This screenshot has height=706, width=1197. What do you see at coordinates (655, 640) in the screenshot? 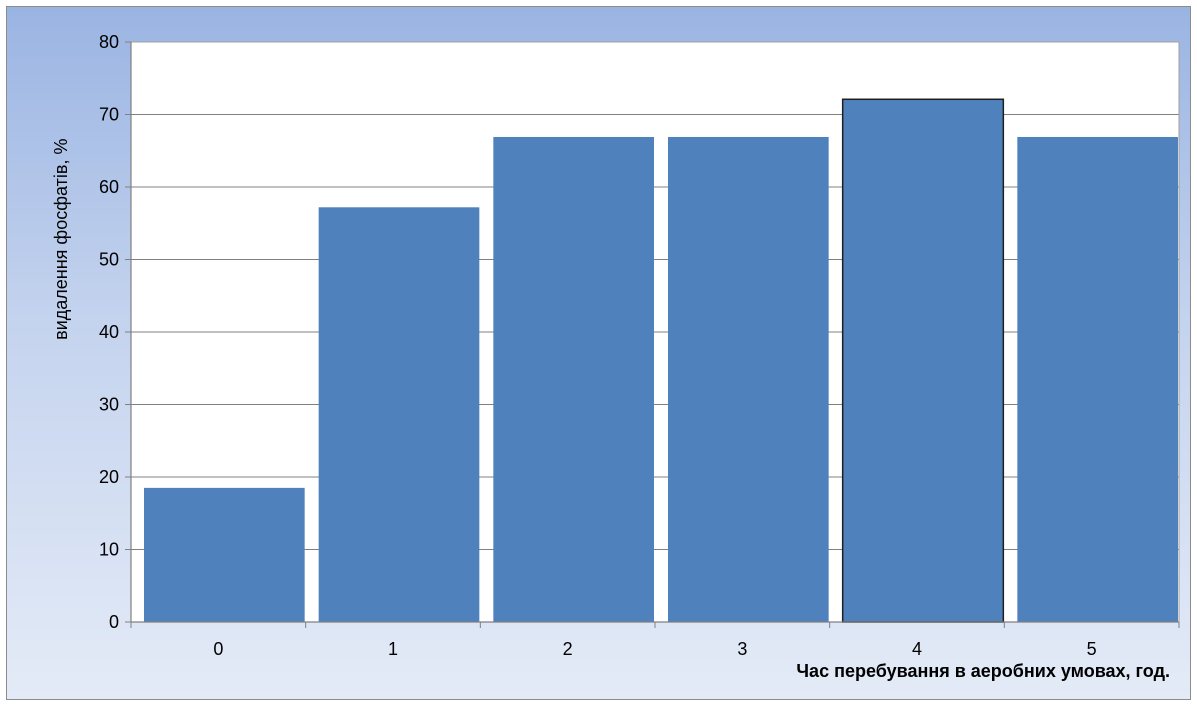
I see `x-tick-labels: 0 1 2 3 4 5` at bounding box center [655, 640].